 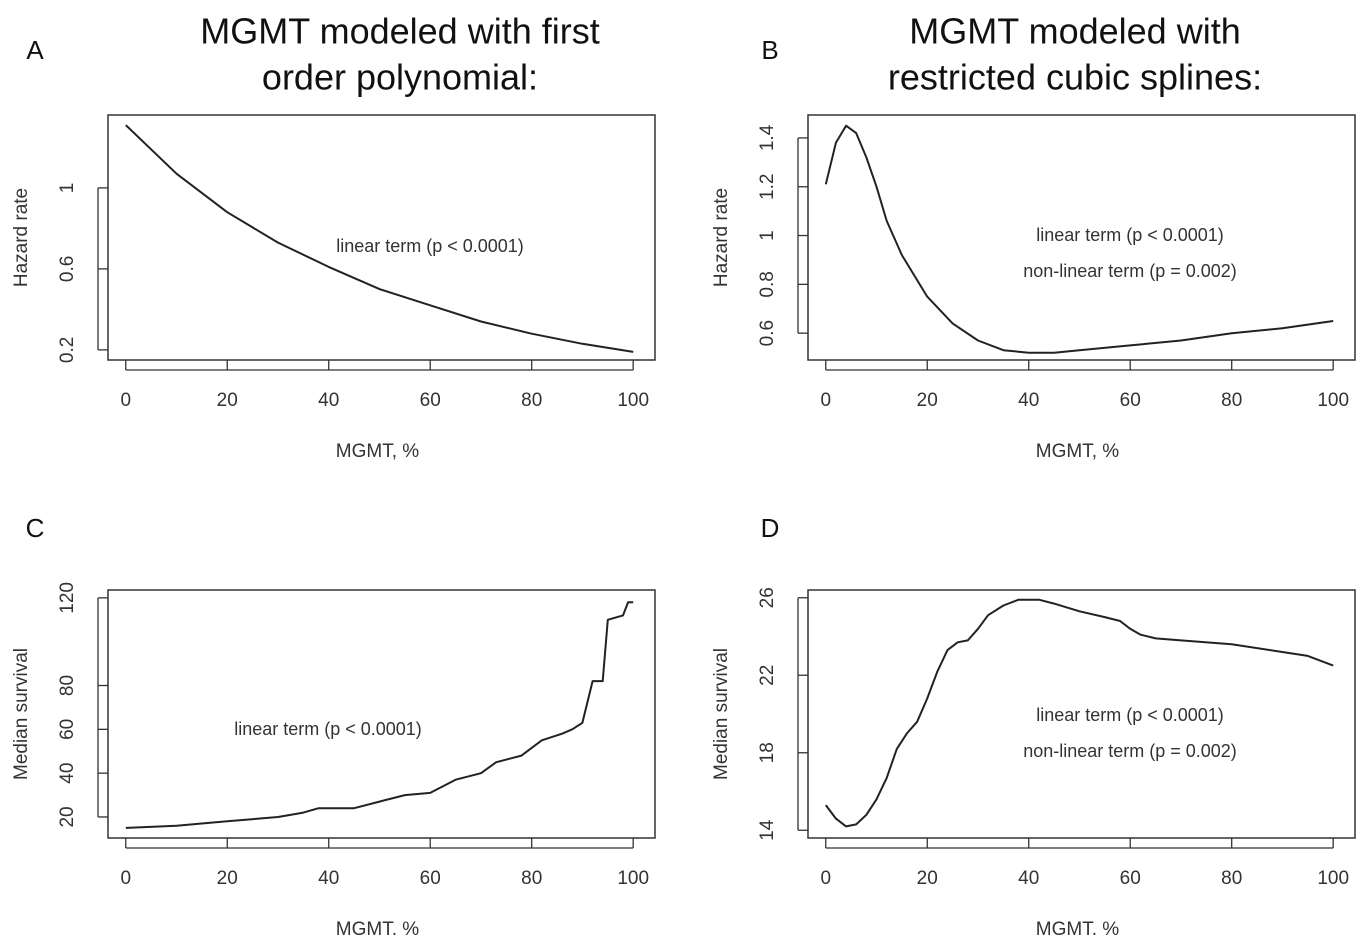 I want to click on panel-label: D, so click(x=770, y=528).